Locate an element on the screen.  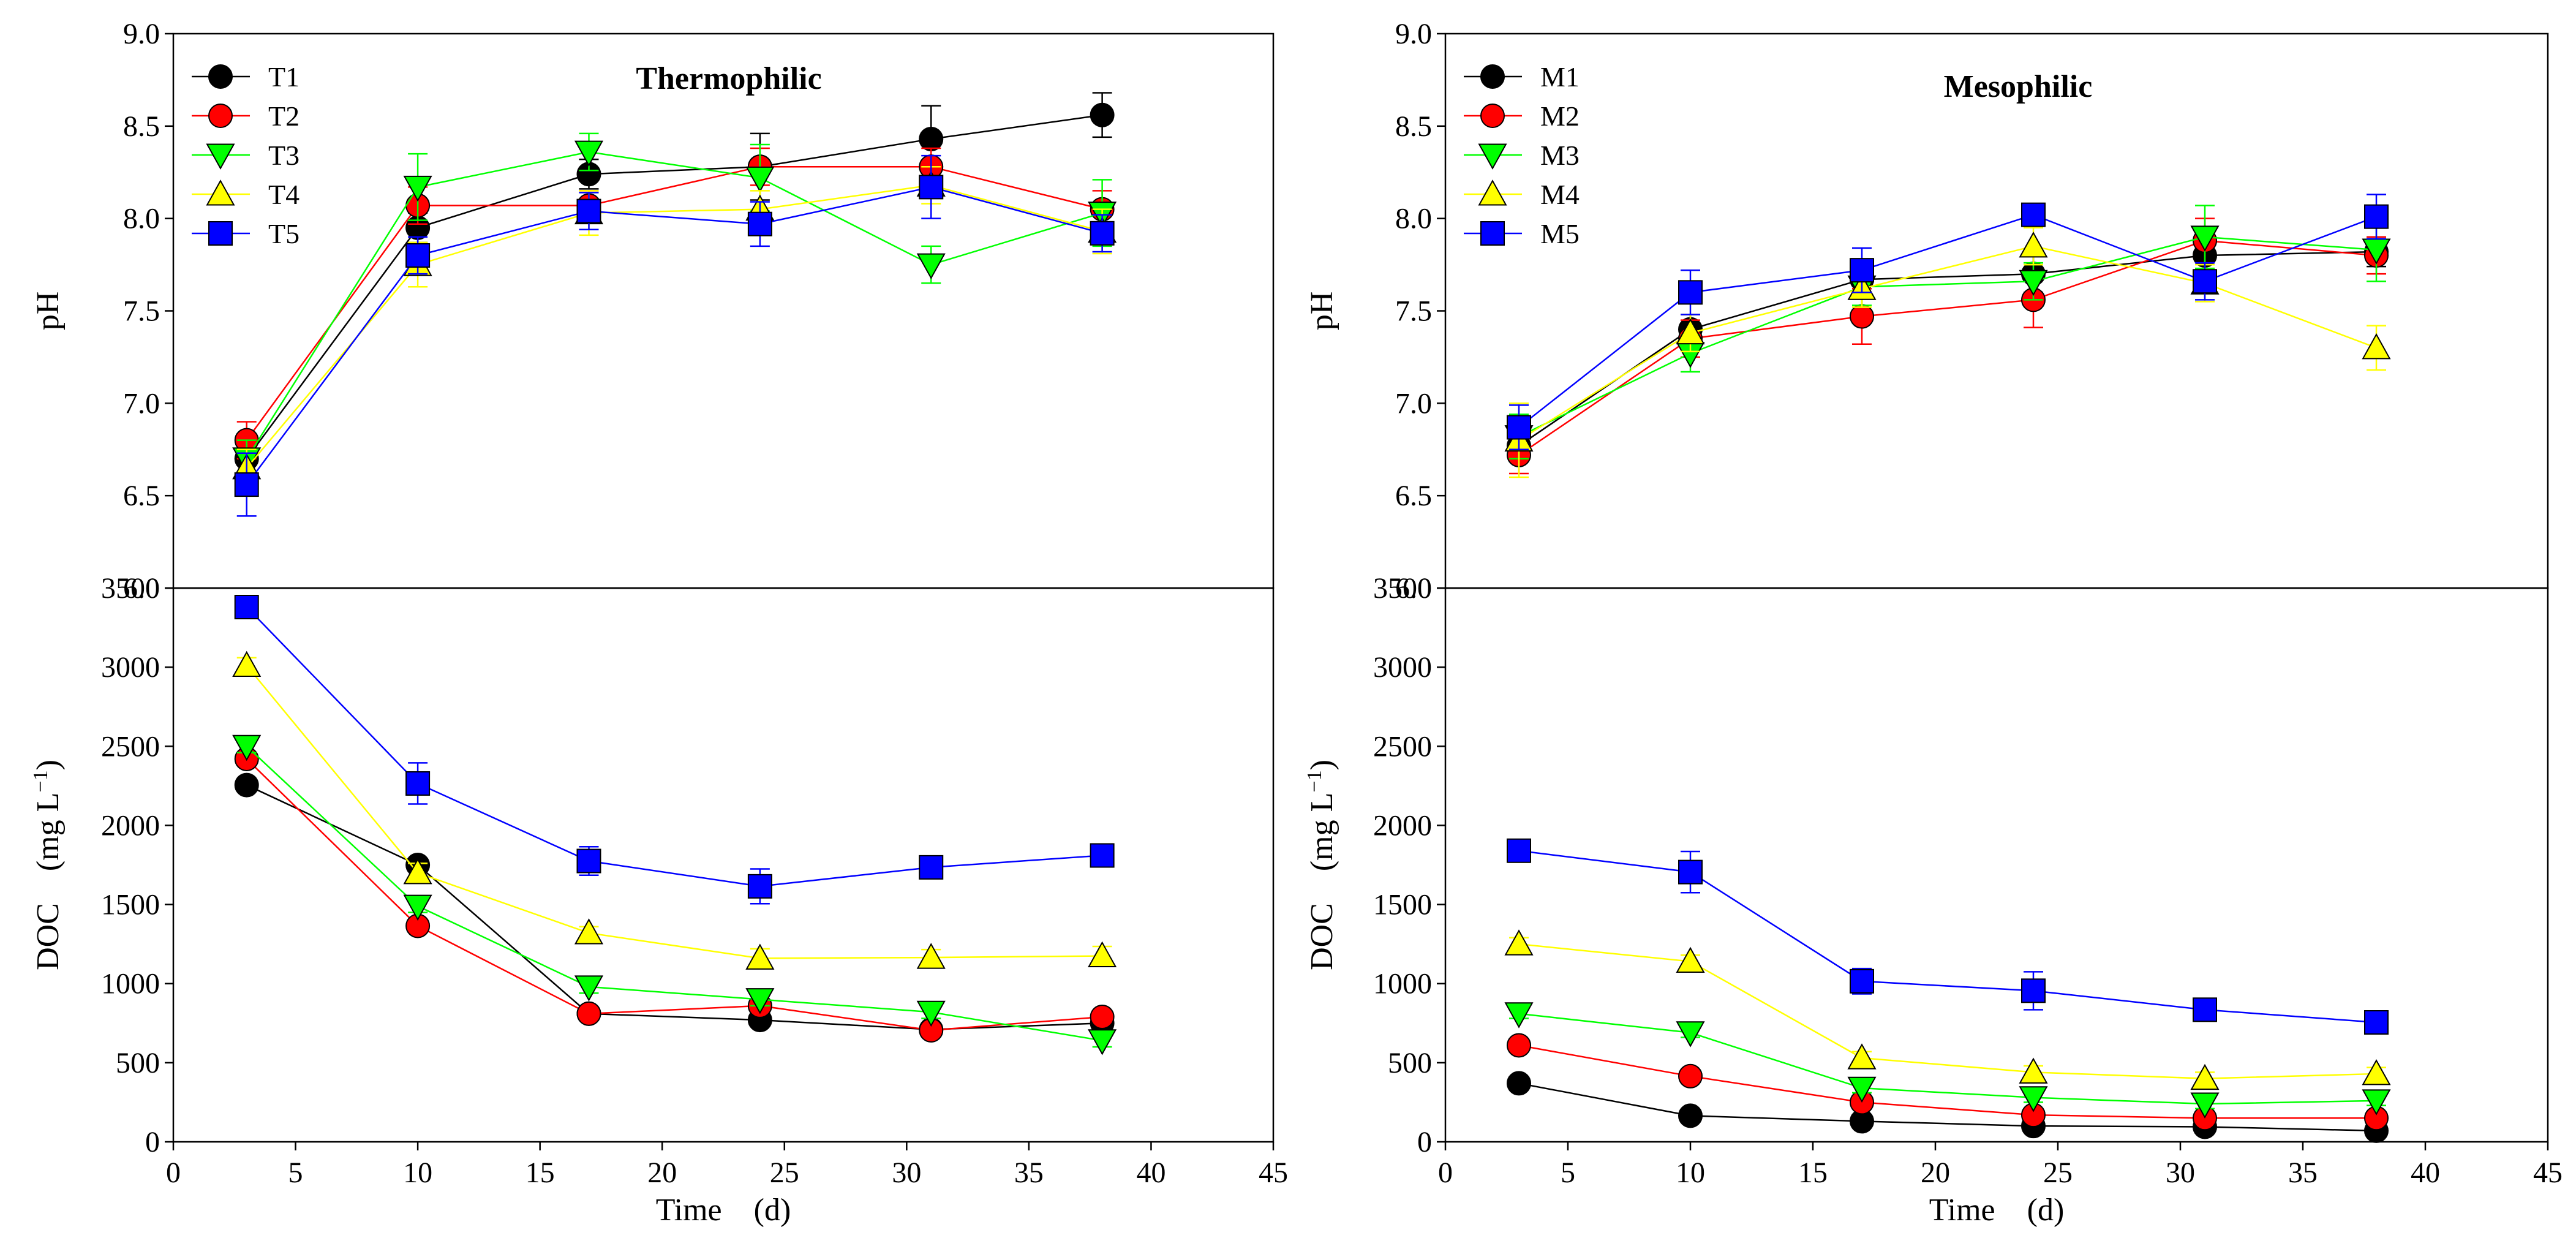
legend-marker-T2 is located at coordinates (220, 116).